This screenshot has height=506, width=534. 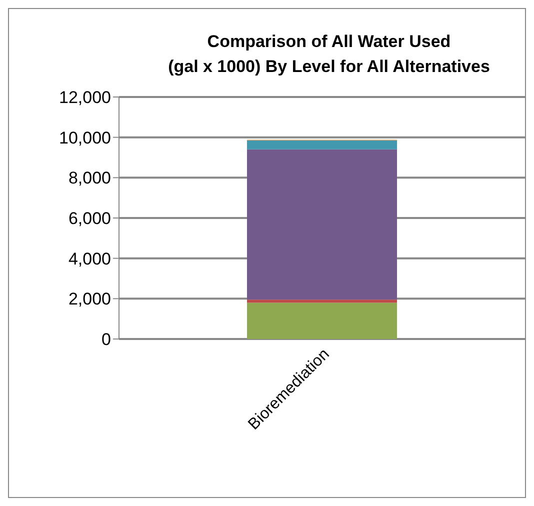 What do you see at coordinates (89, 178) in the screenshot?
I see `y-tick-label: 8,000` at bounding box center [89, 178].